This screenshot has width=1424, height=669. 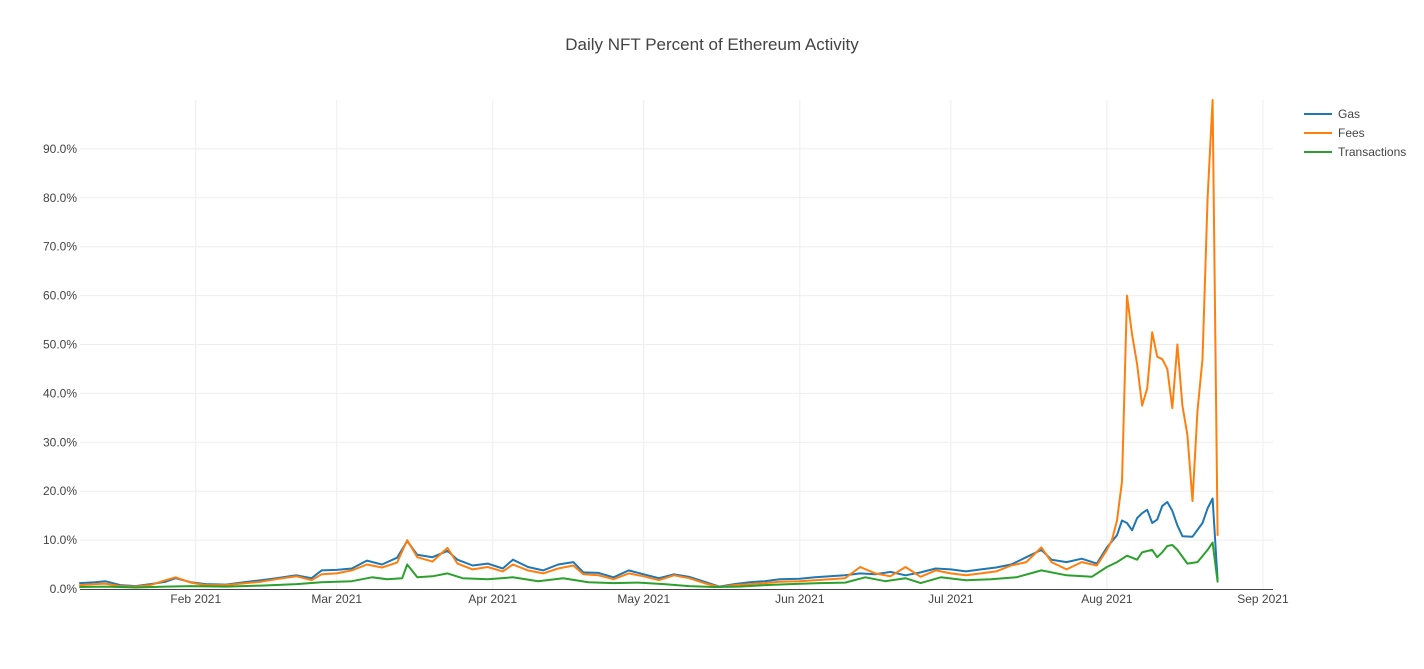 I want to click on legend-item-transactions: Transactions, so click(x=1355, y=152).